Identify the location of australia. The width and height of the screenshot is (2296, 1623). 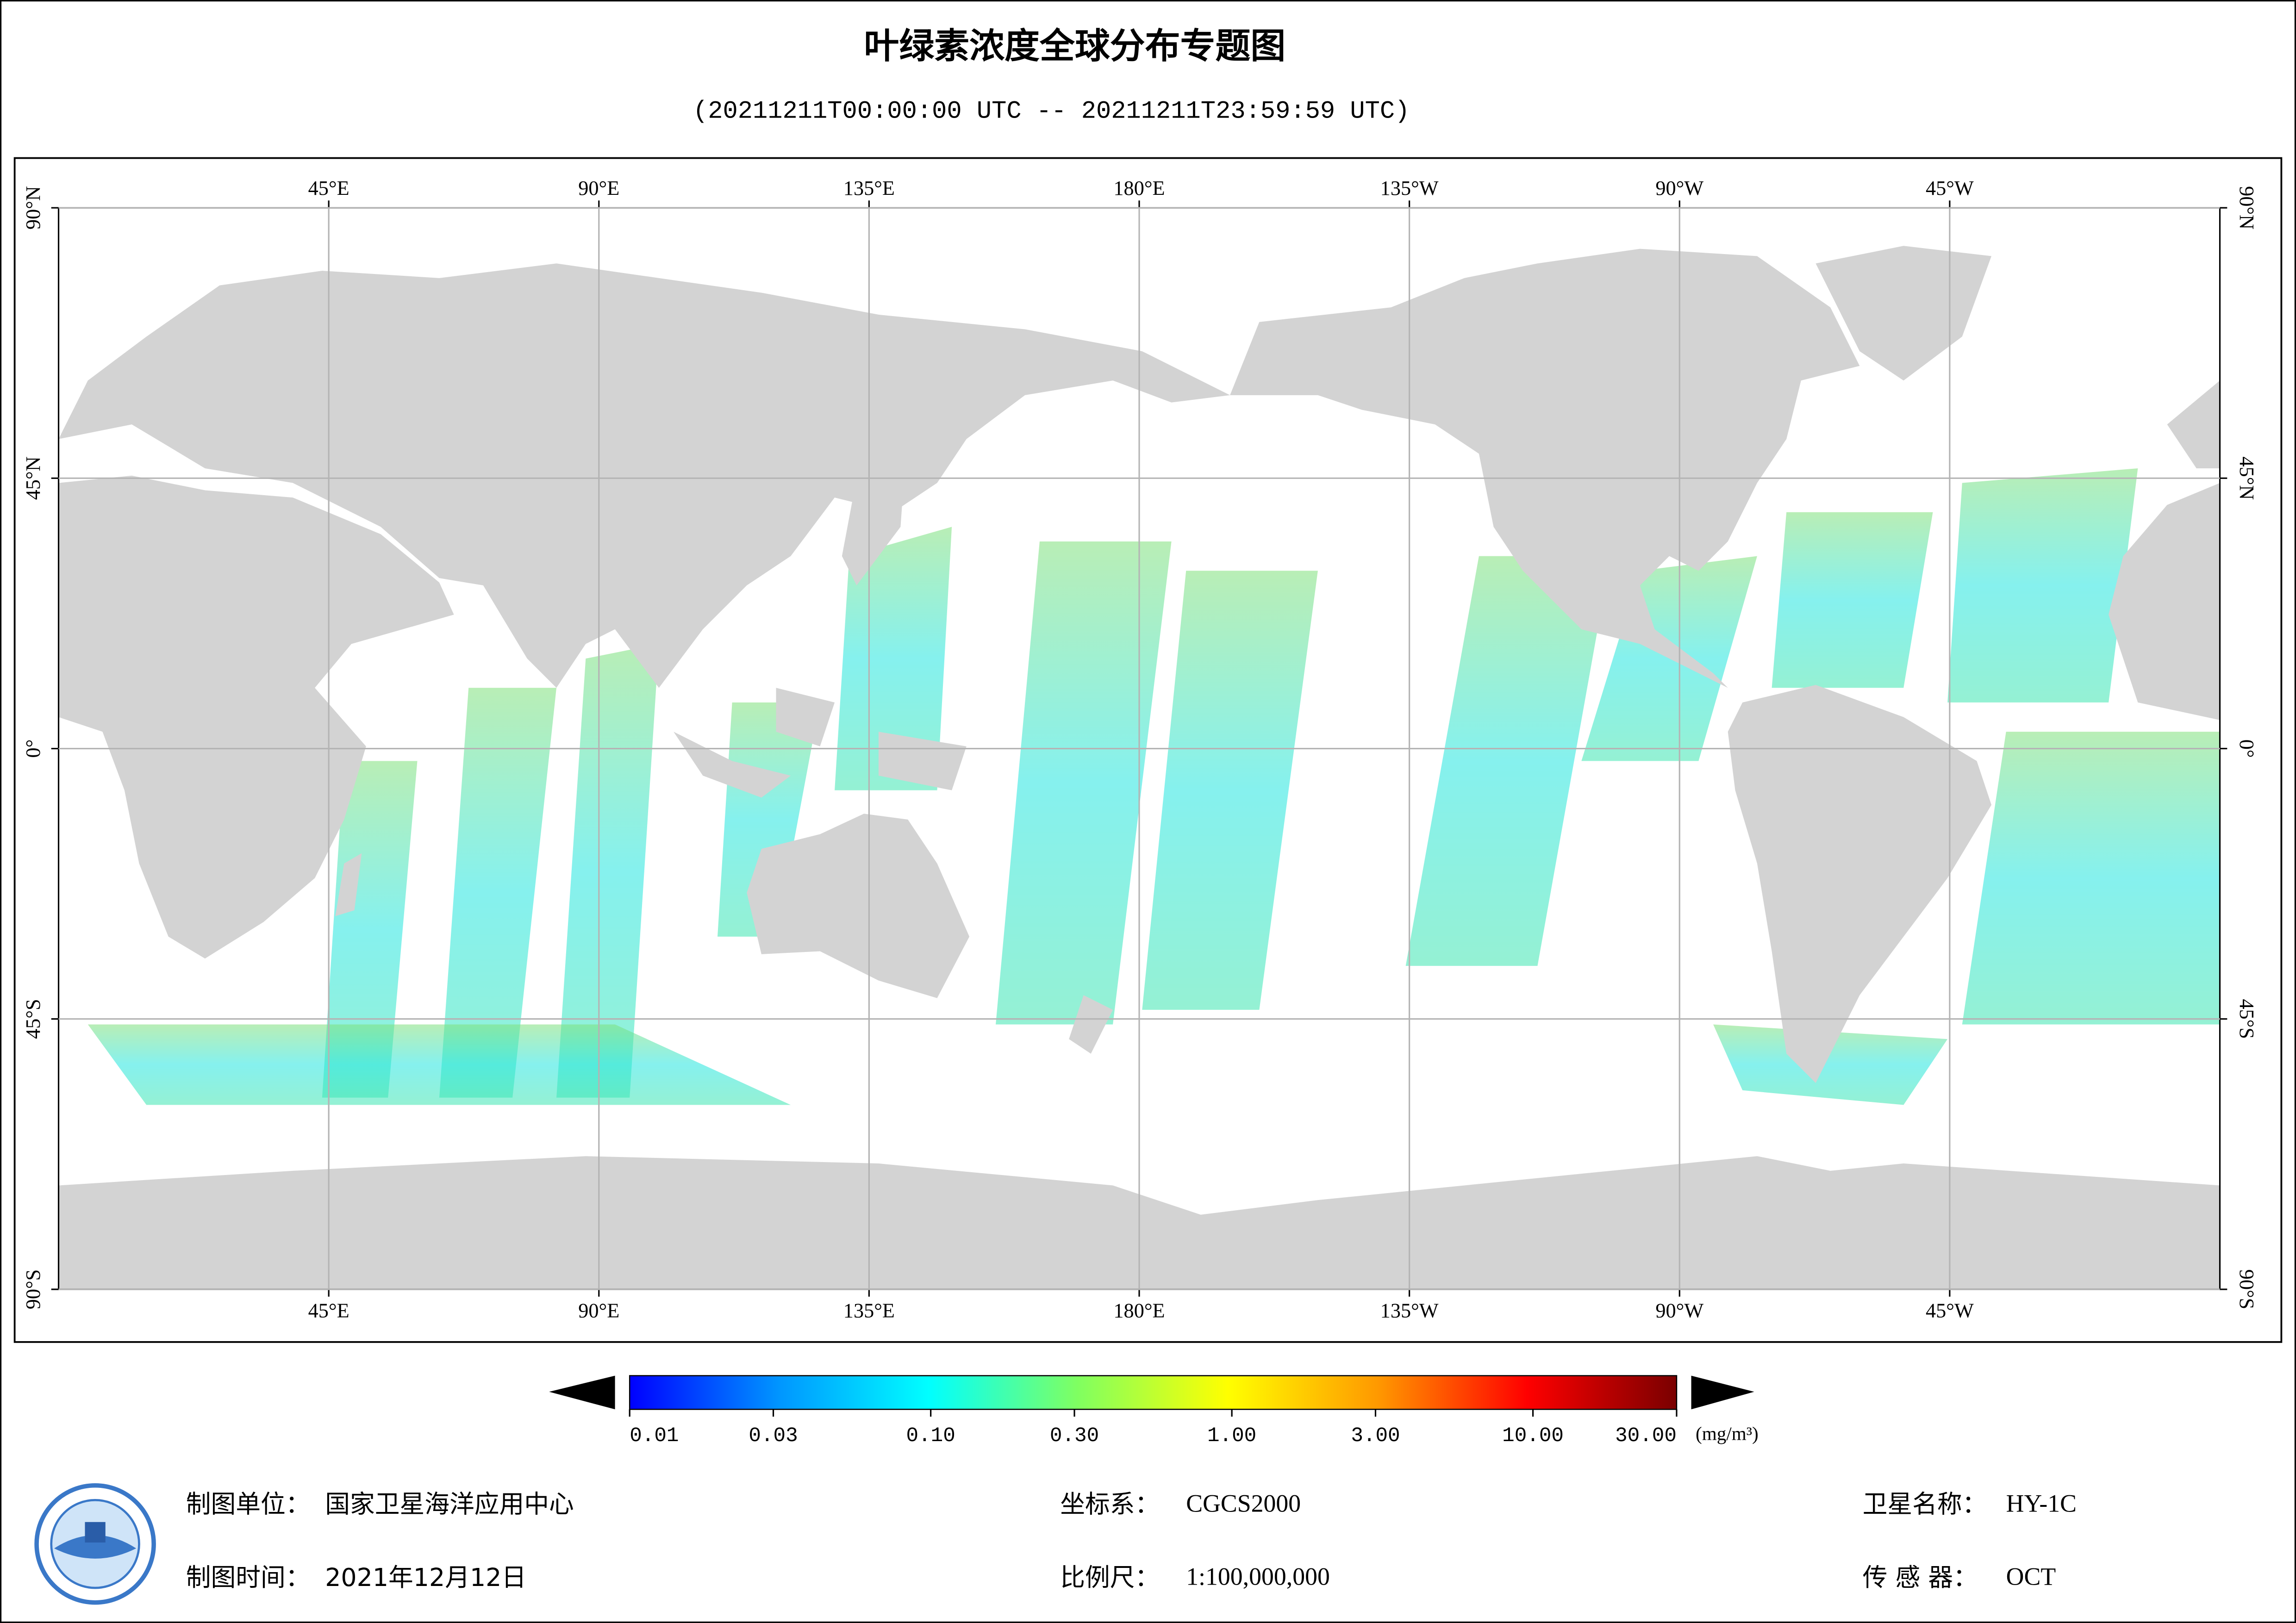
(858, 906).